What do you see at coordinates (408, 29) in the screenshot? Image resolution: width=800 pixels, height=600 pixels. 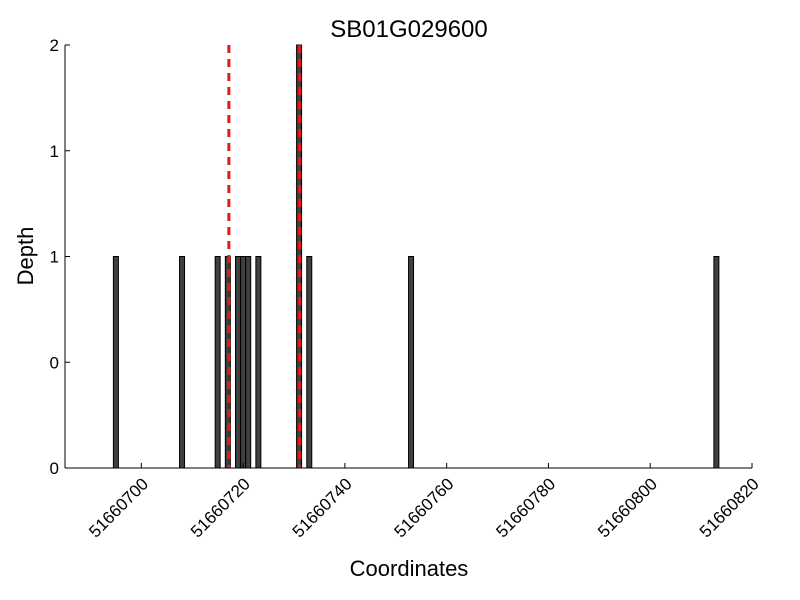 I see `chart-title: SB01G029600` at bounding box center [408, 29].